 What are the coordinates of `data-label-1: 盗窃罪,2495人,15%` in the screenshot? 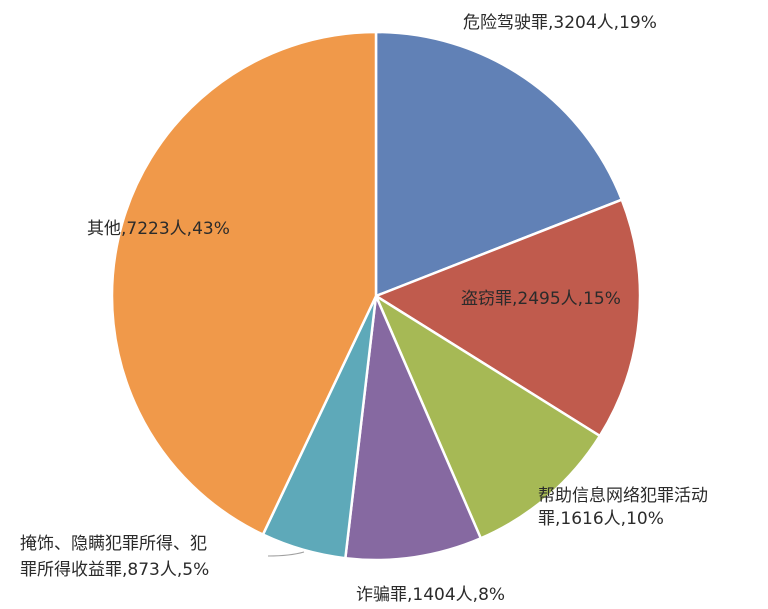 It's located at (541, 299).